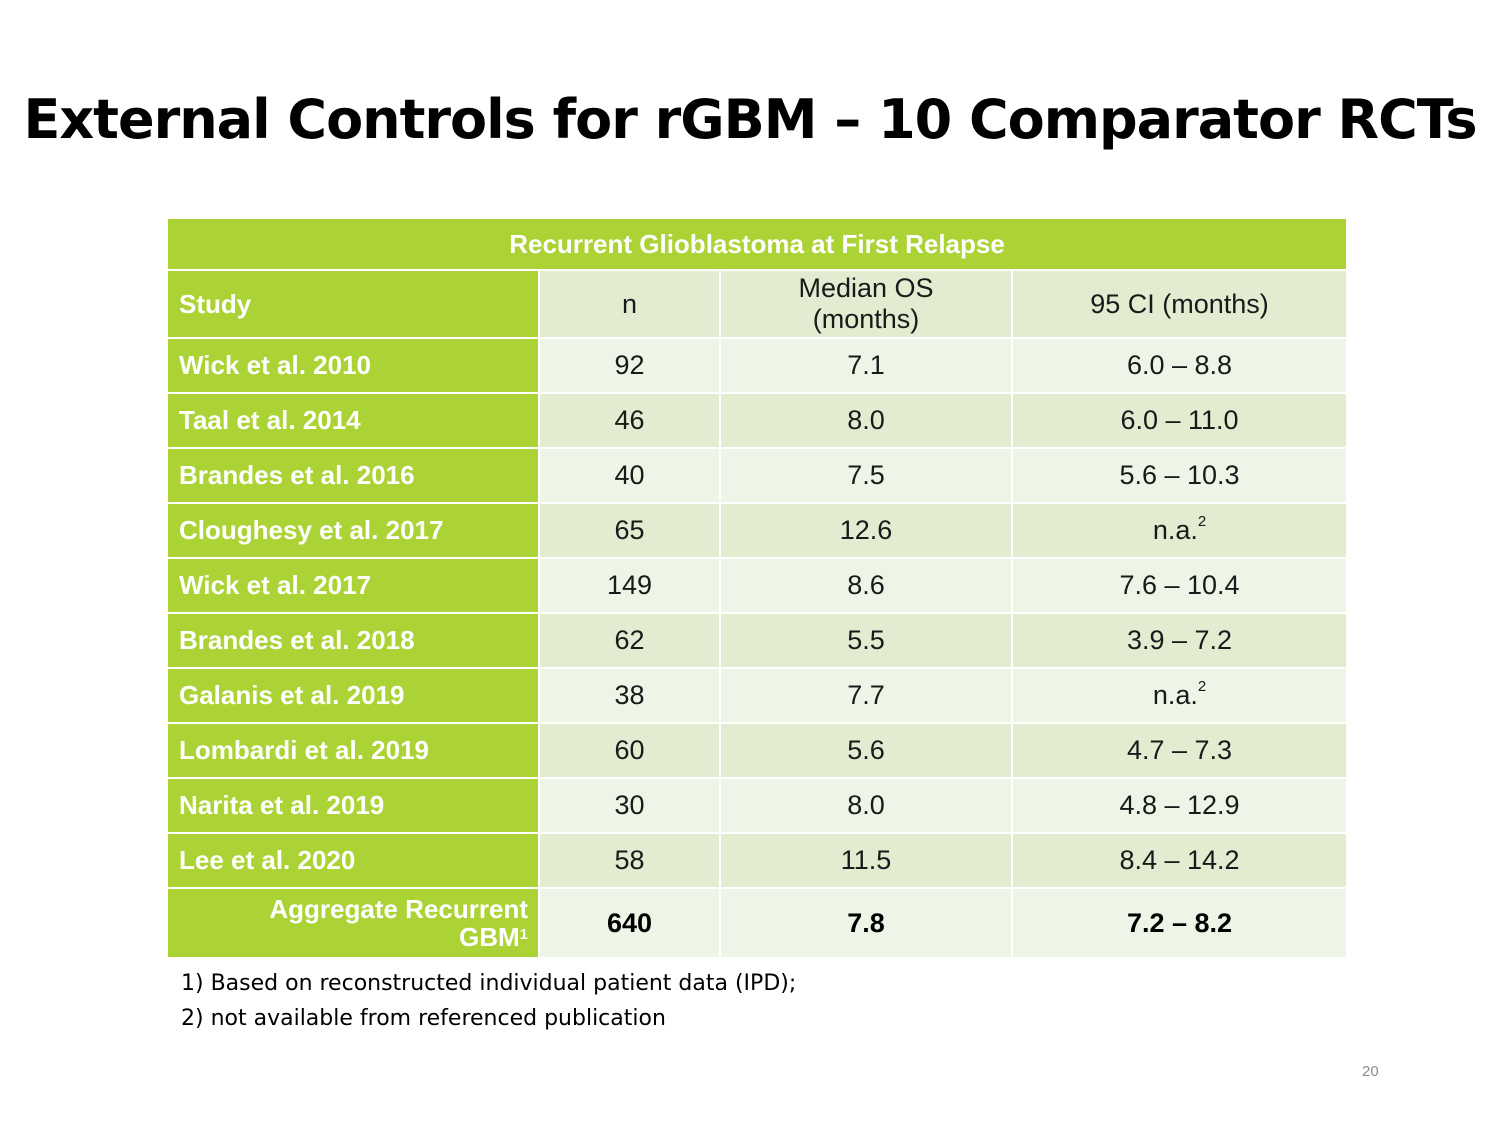 This screenshot has width=1500, height=1125. Describe the element at coordinates (629, 750) in the screenshot. I see `n-value: 60` at that location.